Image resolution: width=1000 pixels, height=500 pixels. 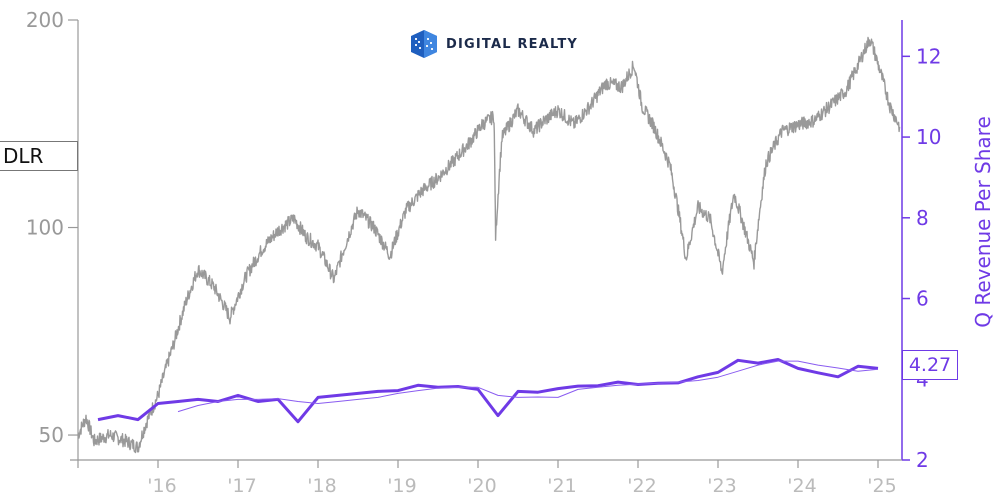 What do you see at coordinates (401, 486) in the screenshot?
I see `x-tick-label: '19` at bounding box center [401, 486].